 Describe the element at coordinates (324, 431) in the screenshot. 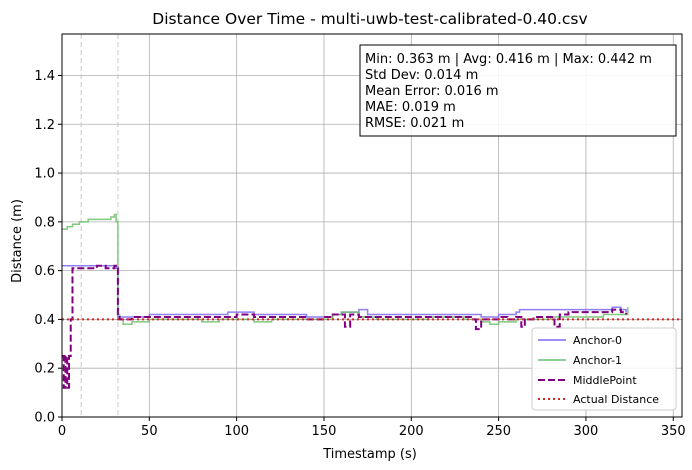

I see `x-tick-label: 150` at that location.